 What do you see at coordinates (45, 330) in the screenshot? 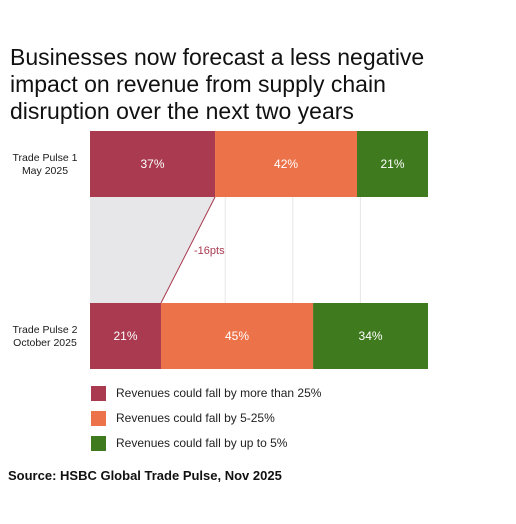
I see `category-label: Trade Pulse 2` at bounding box center [45, 330].